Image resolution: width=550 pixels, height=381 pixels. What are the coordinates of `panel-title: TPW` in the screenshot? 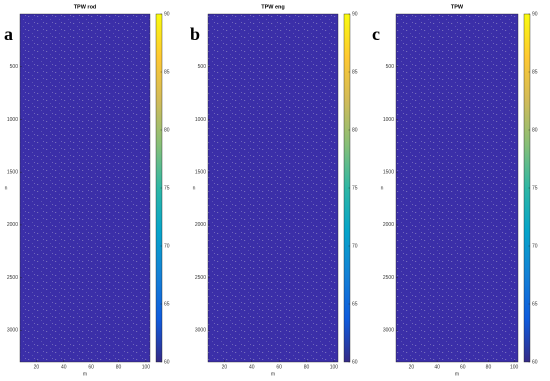 It's located at (457, 7).